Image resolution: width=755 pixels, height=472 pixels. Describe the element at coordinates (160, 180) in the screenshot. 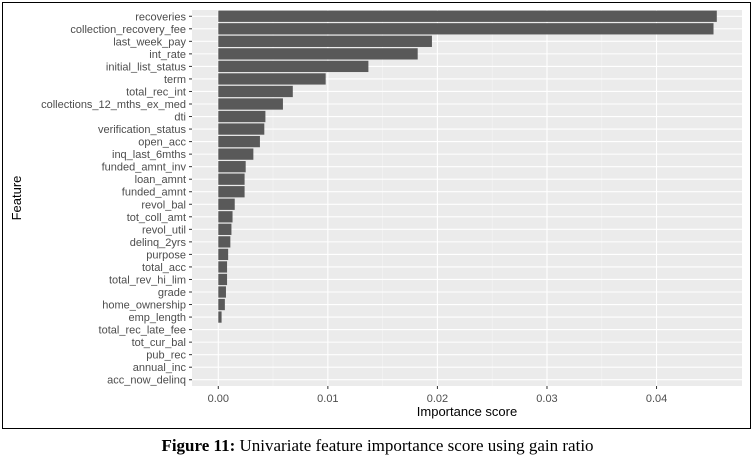

I see `y-tick-label: loan_amnt` at that location.